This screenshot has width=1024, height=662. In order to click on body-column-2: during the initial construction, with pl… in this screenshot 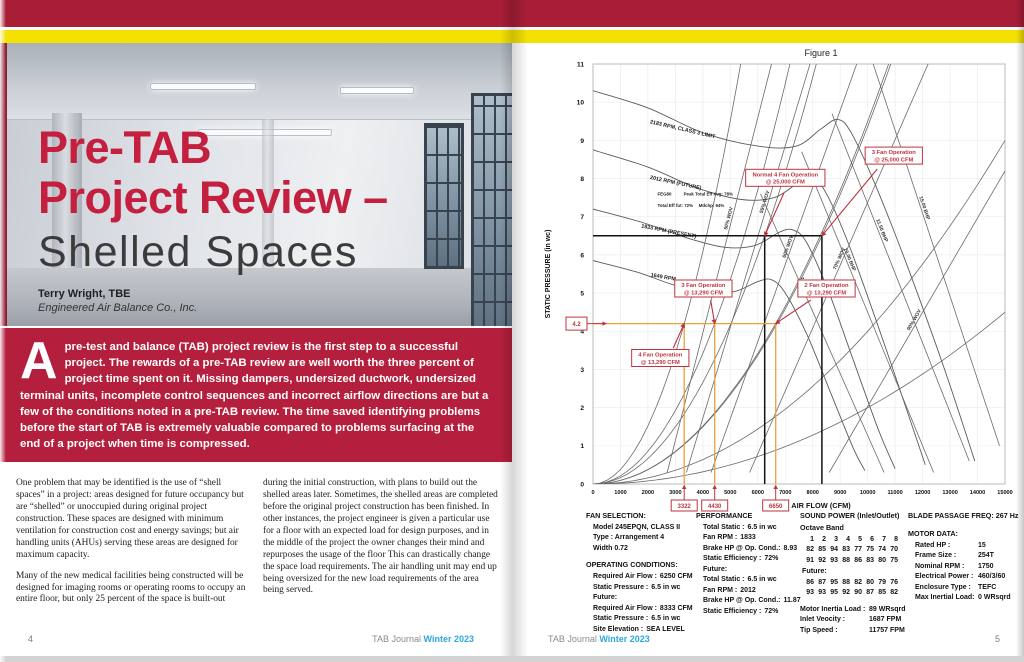, I will do `click(380, 546)`.